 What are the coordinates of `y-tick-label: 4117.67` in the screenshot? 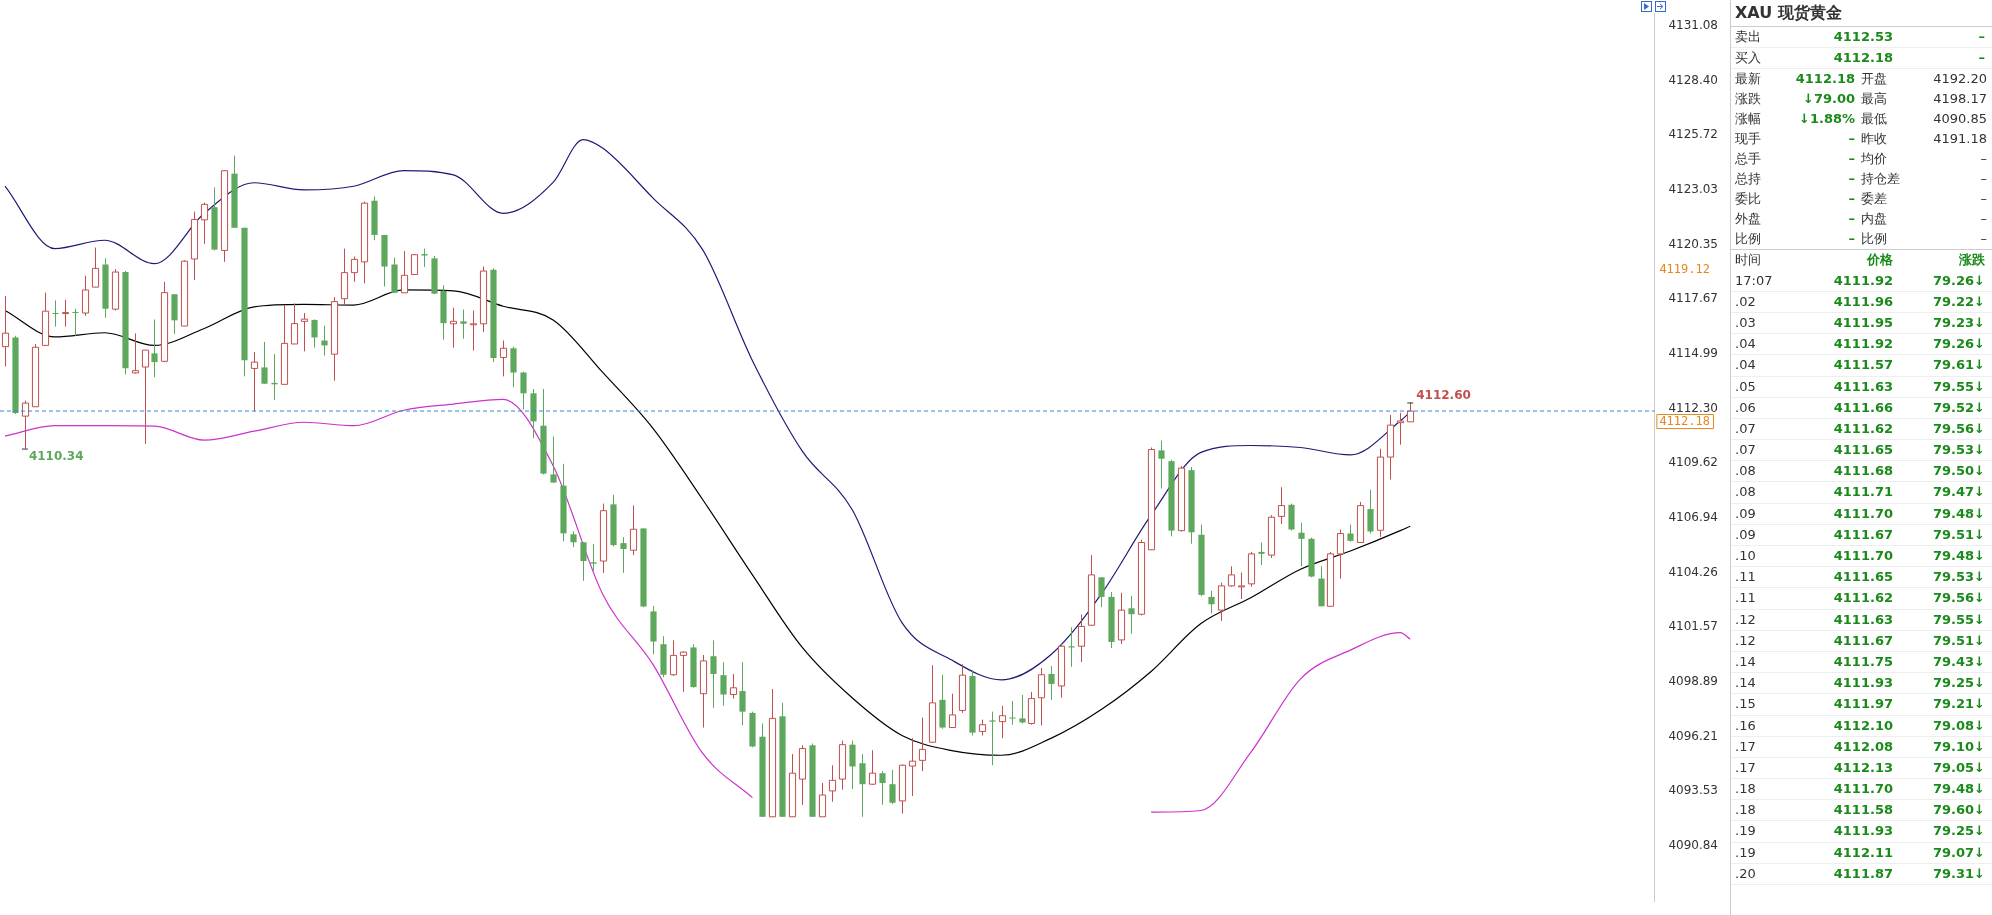 It's located at (1693, 298).